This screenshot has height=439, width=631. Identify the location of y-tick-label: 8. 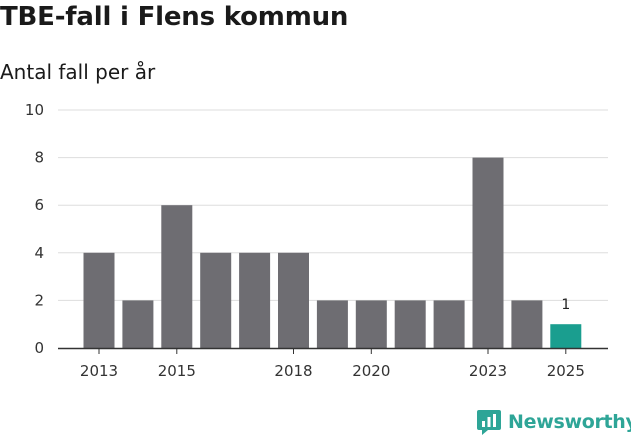
(39, 158).